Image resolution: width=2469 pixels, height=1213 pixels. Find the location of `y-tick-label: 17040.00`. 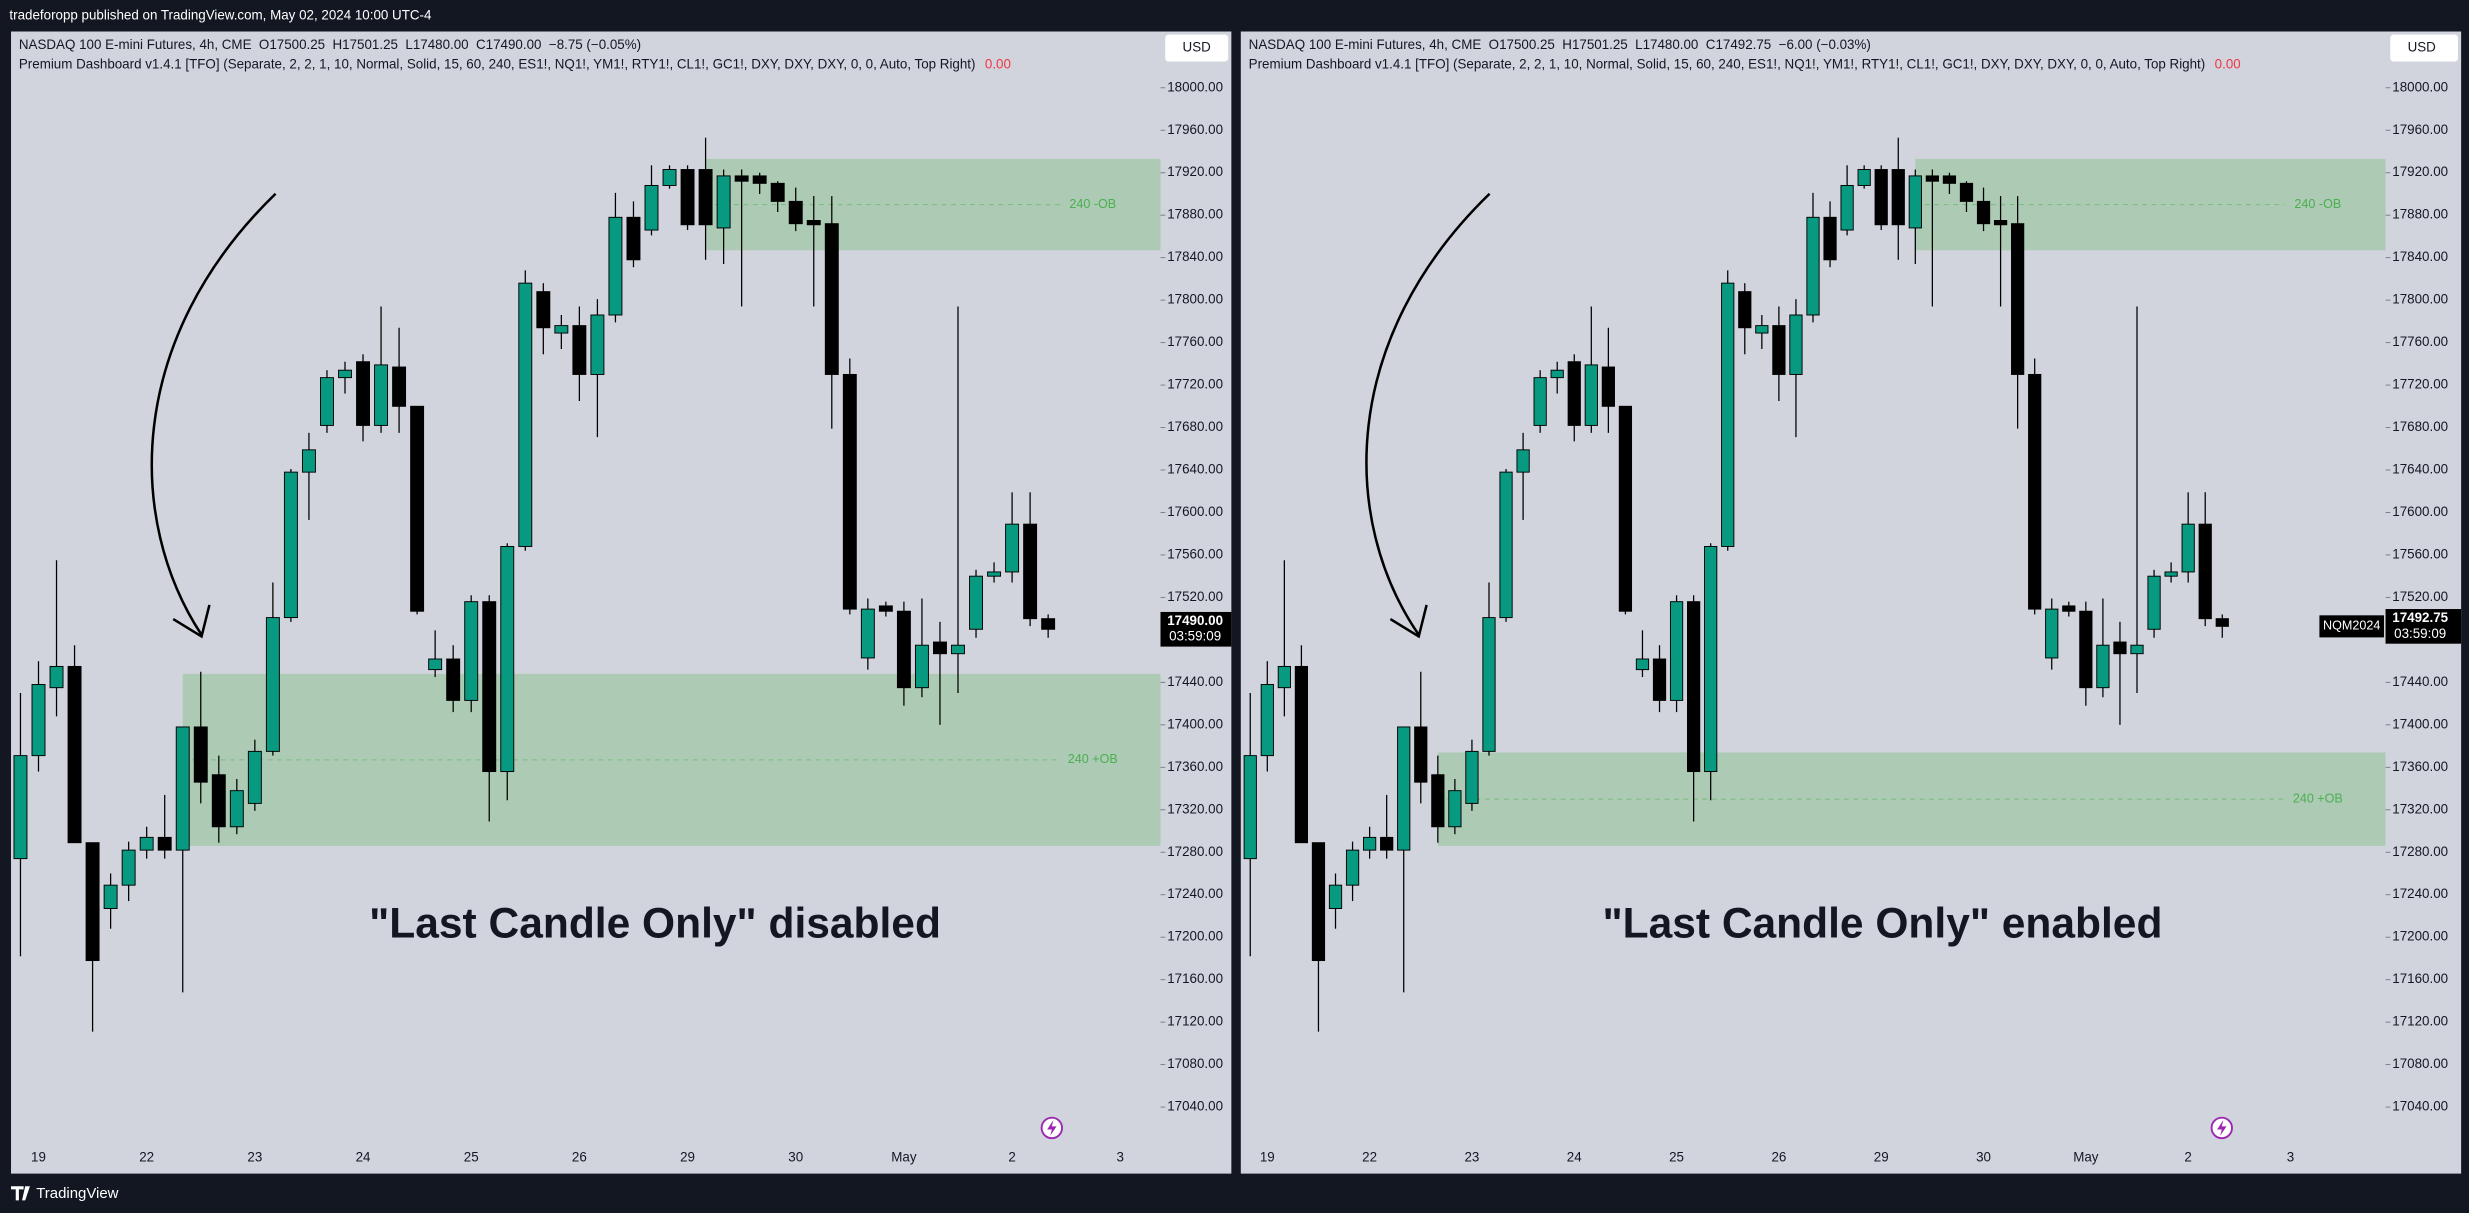

y-tick-label: 17040.00 is located at coordinates (1195, 1106).